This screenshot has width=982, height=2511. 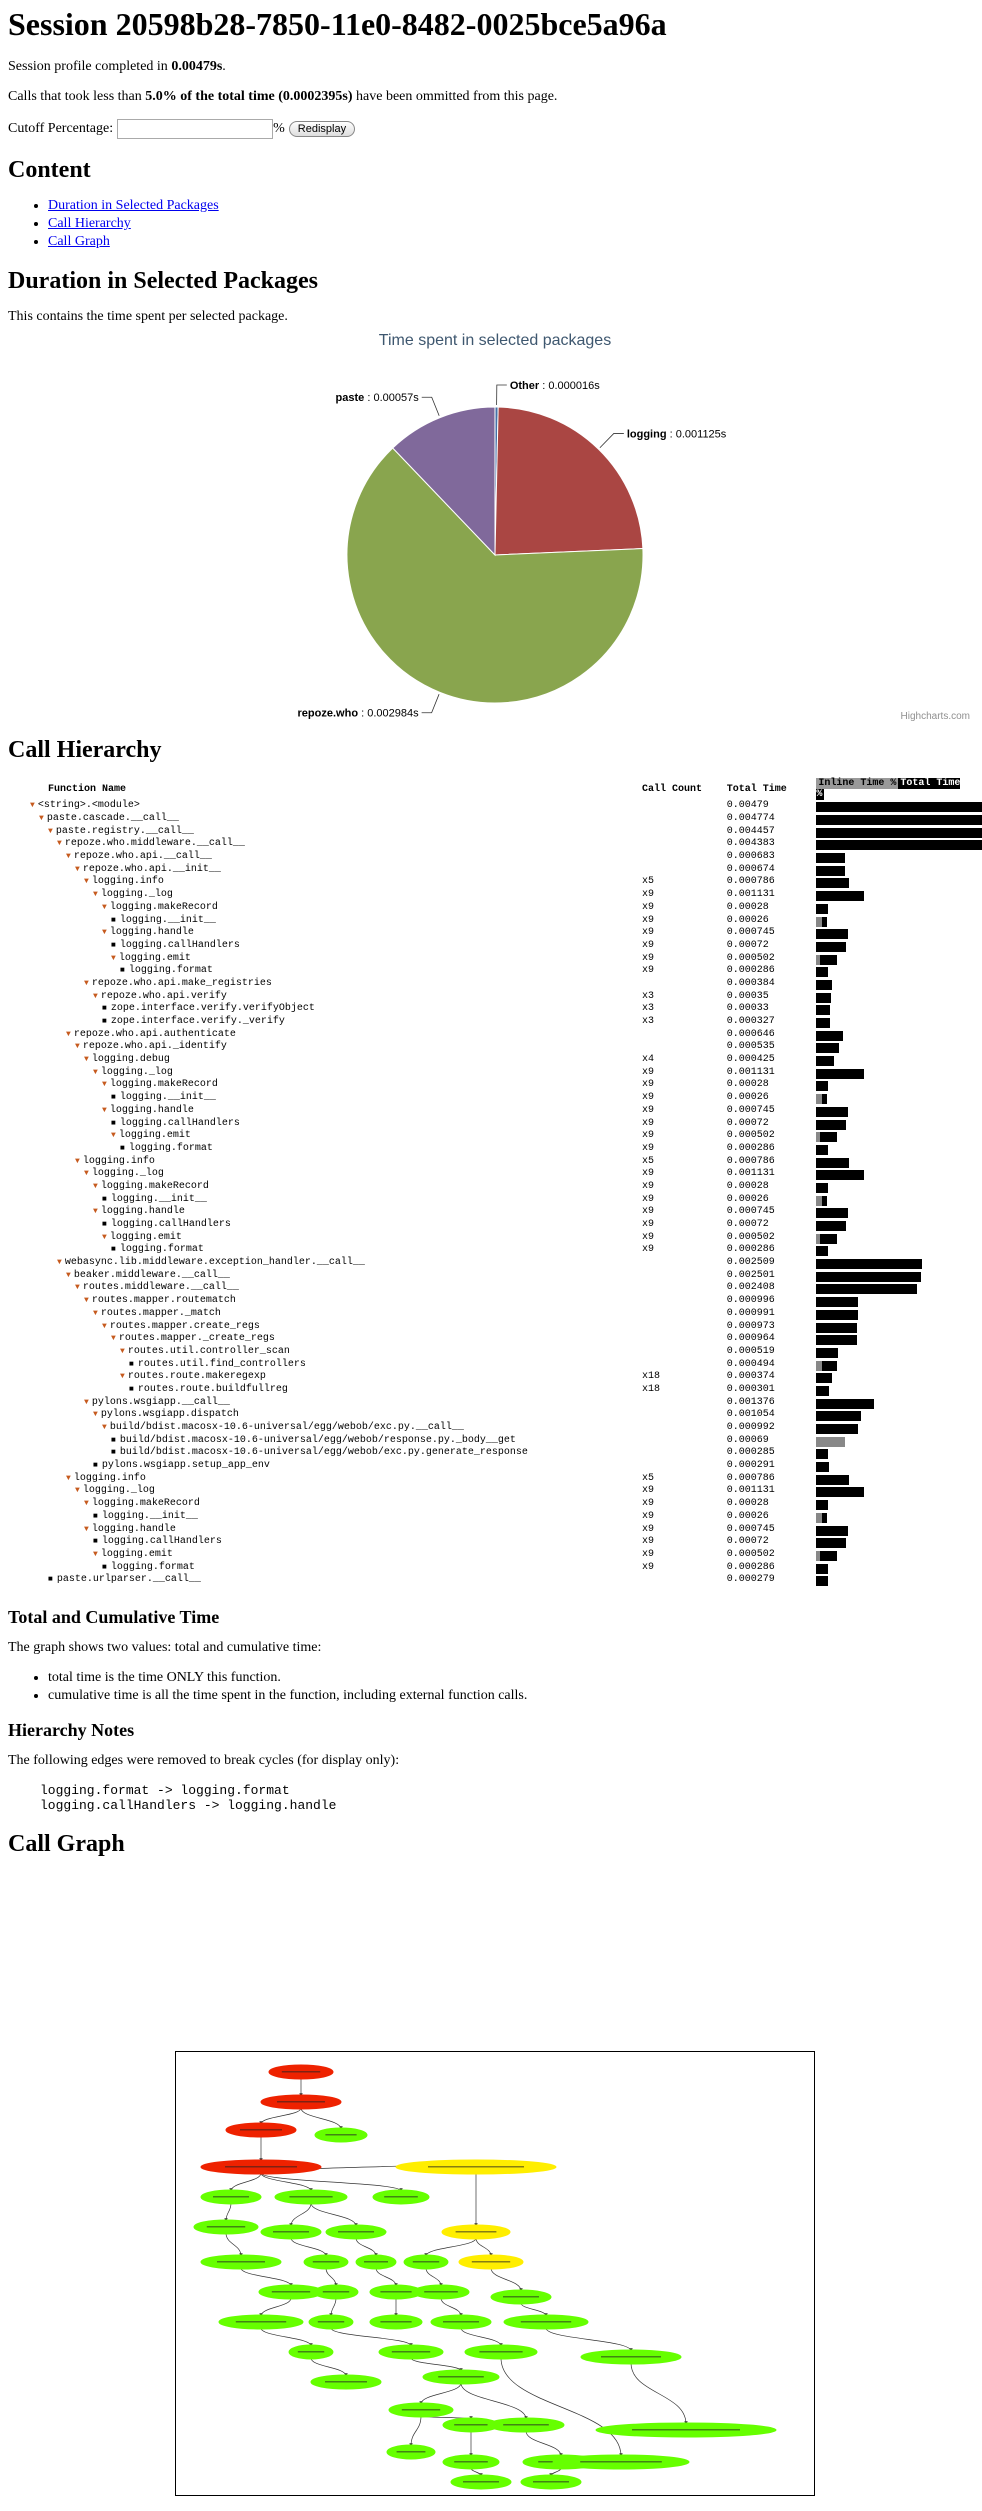 I want to click on table-row: ▼ routes.mapper._match 0.000991, so click(x=491, y=1314).